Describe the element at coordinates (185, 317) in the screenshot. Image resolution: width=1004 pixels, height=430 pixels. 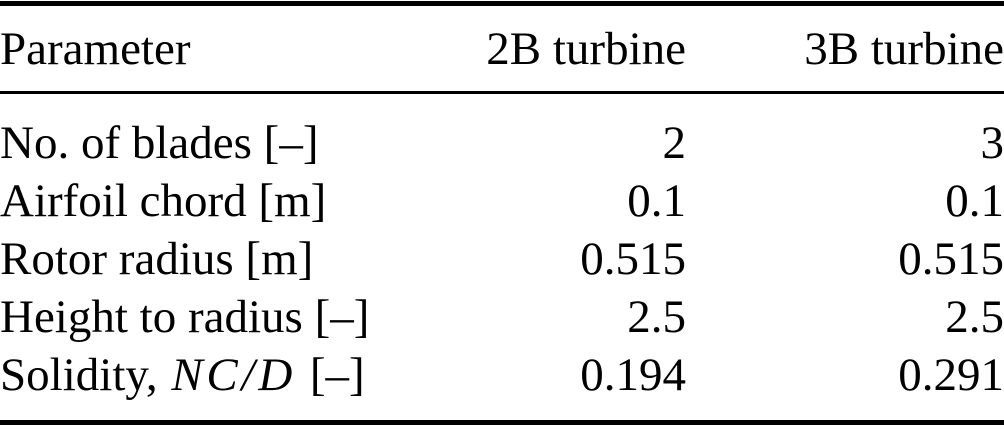
I see `row-label: Height to radius [–]` at that location.